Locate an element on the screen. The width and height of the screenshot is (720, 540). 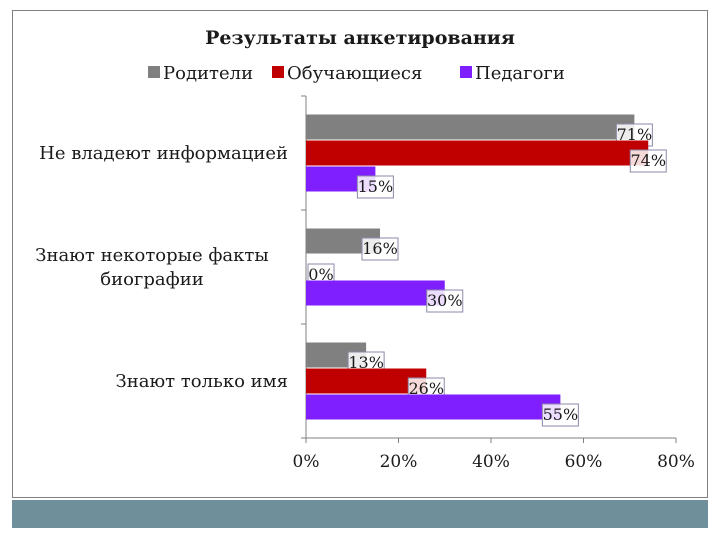
data-label: 0% is located at coordinates (320, 274).